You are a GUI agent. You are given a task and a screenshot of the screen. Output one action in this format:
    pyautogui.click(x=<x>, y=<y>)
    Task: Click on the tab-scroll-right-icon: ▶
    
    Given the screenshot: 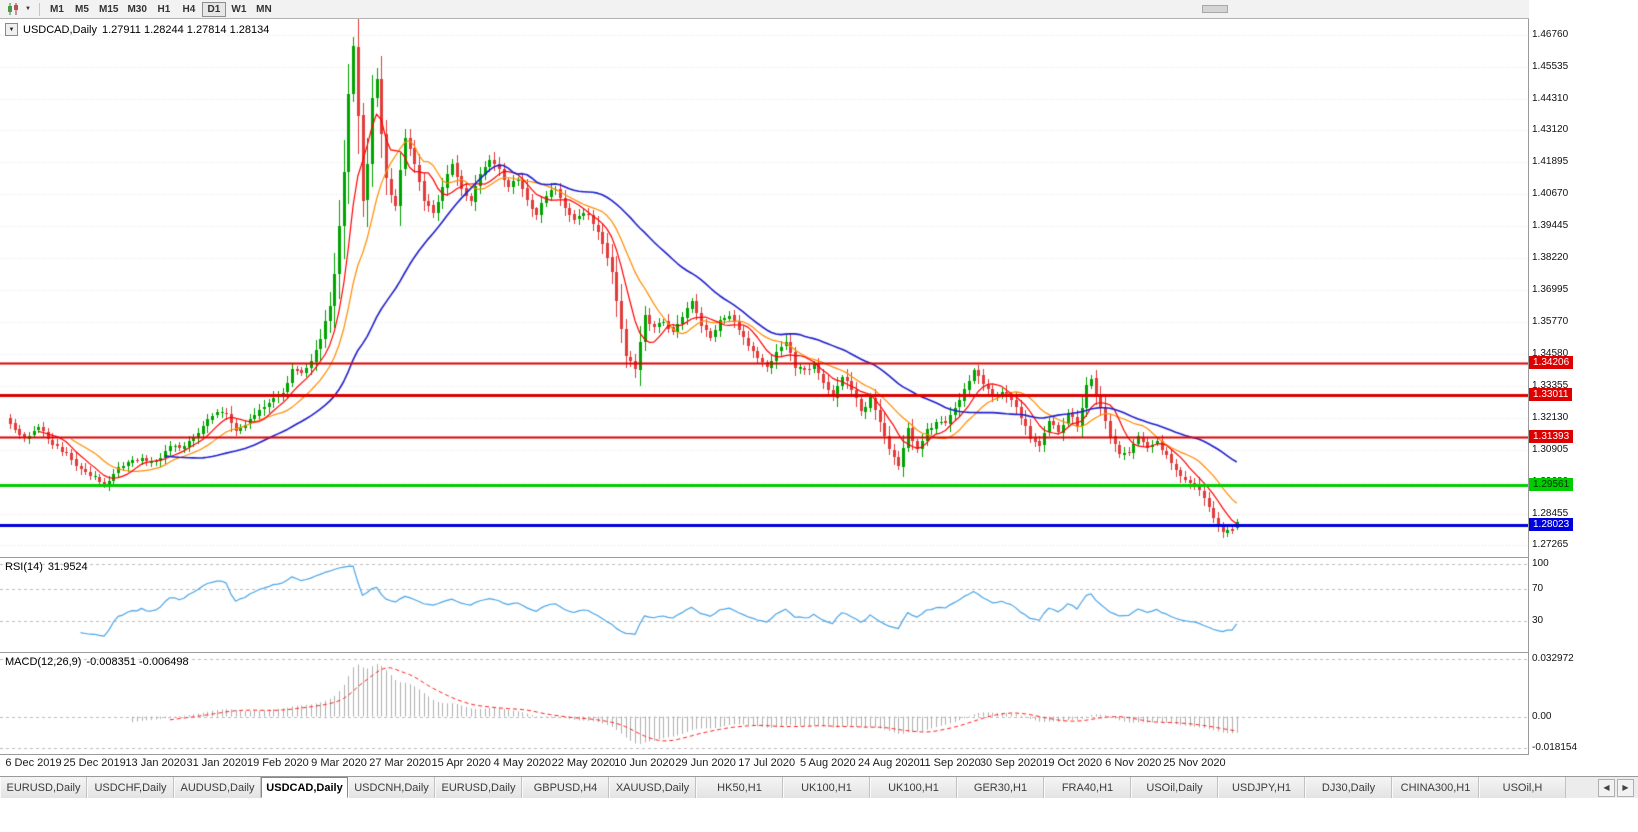 What is the action you would take?
    pyautogui.click(x=1625, y=787)
    